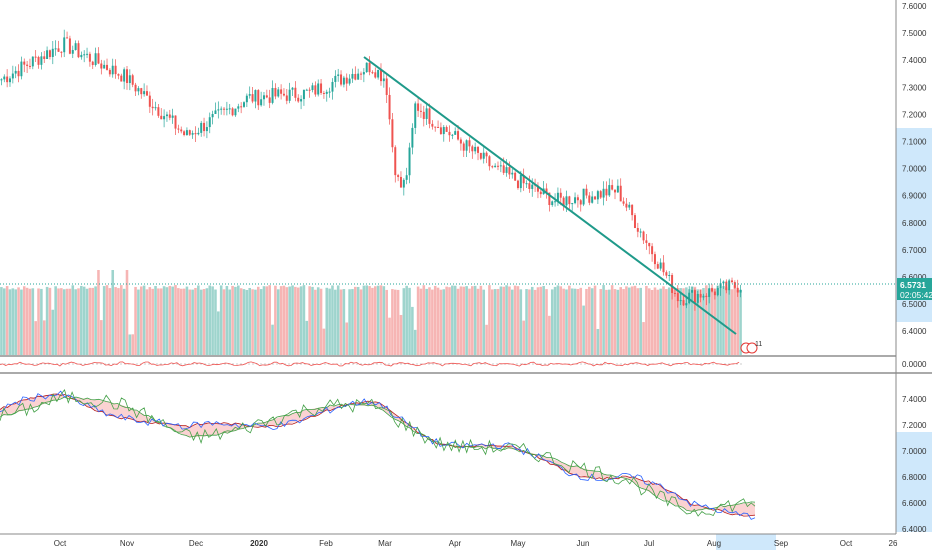 Image resolution: width=932 pixels, height=555 pixels. I want to click on lower-axis: 7.4000 7.2000 7.0000 6.8000 6.6000 6.4000, so click(914, 464).